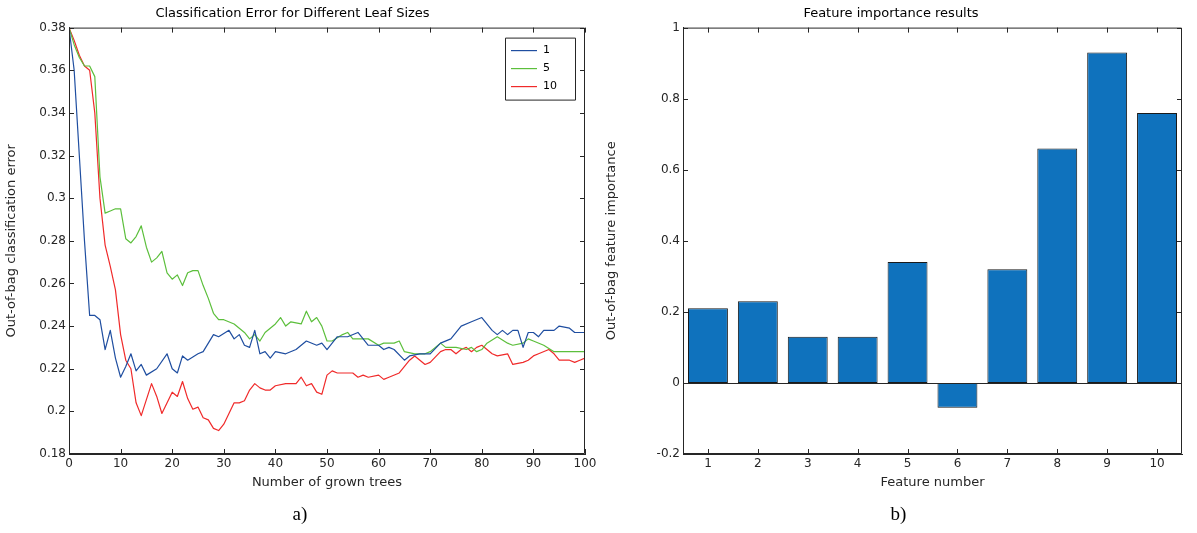 The image size is (1197, 533). What do you see at coordinates (482, 463) in the screenshot?
I see `x-tick-label: 80` at bounding box center [482, 463].